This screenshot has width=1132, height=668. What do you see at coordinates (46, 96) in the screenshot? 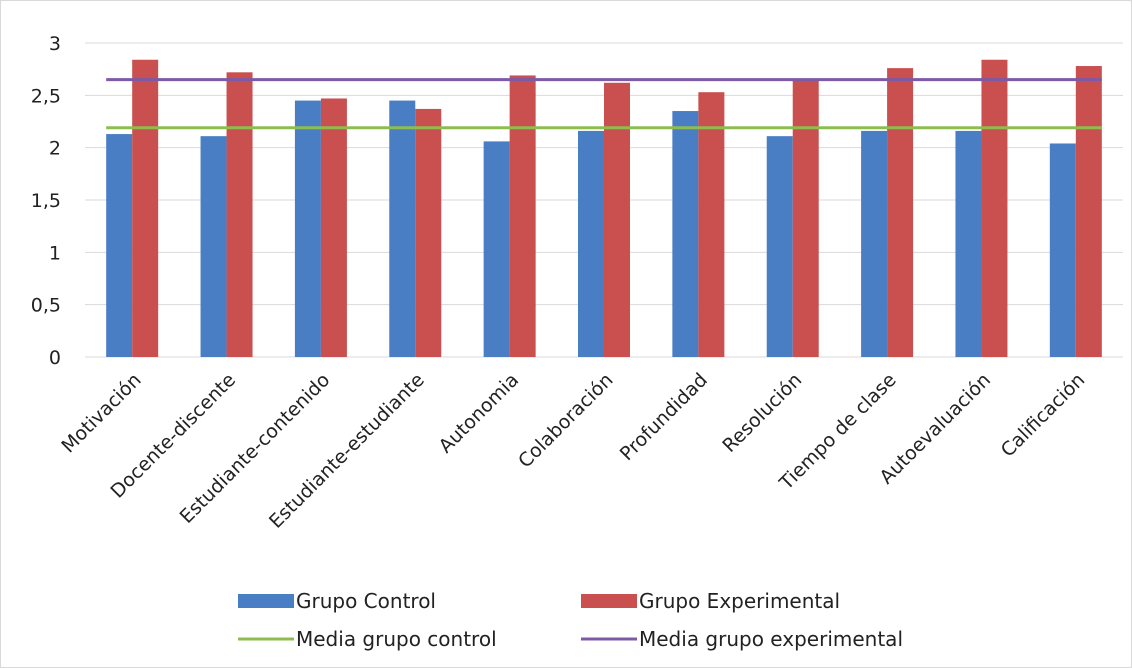
I see `y-tick-label: 2,5` at bounding box center [46, 96].